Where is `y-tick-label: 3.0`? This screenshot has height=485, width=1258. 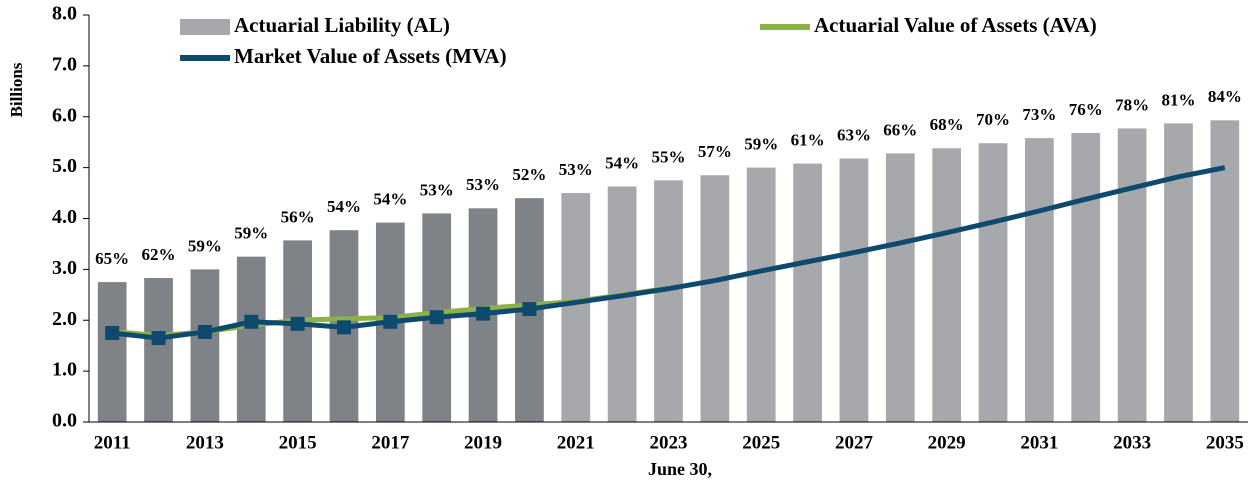 y-tick-label: 3.0 is located at coordinates (64, 268).